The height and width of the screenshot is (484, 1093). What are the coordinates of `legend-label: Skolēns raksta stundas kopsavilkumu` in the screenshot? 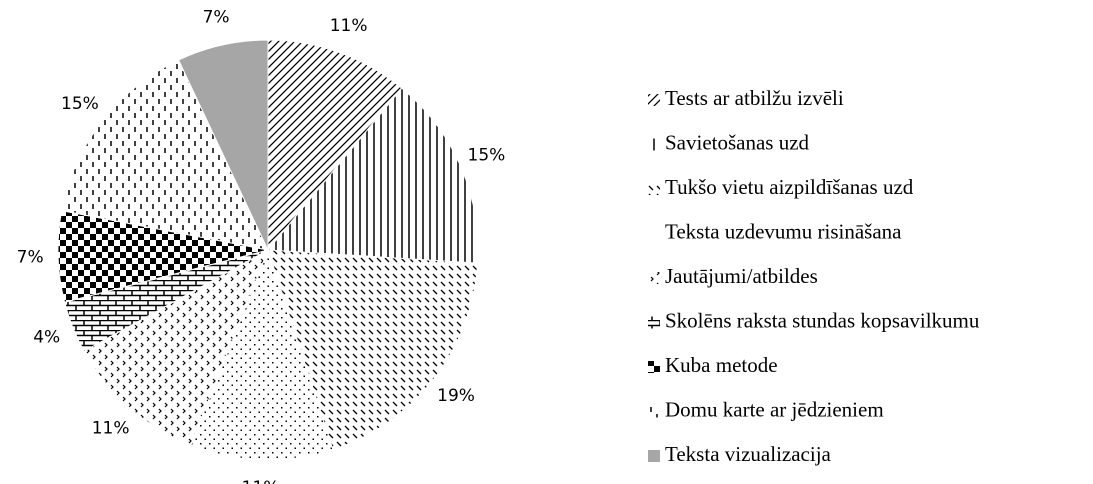 It's located at (822, 320).